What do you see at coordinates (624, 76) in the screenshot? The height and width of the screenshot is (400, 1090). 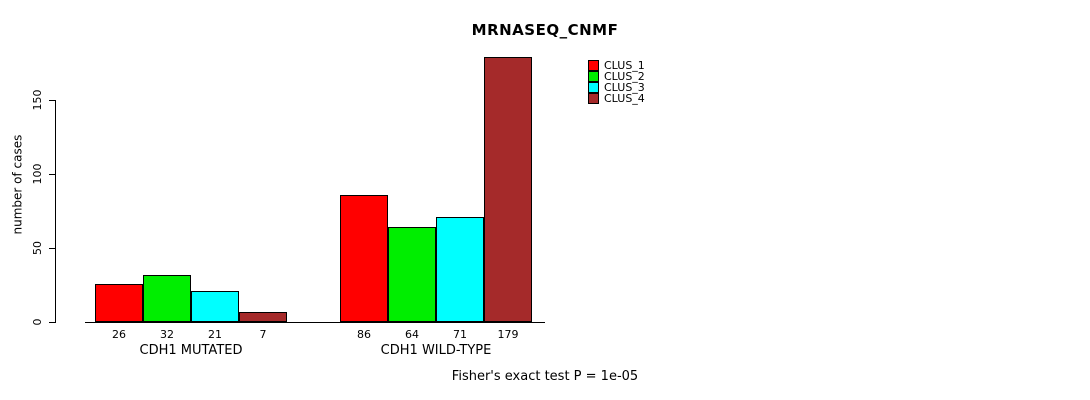 I see `legend-label: CLUS_2` at bounding box center [624, 76].